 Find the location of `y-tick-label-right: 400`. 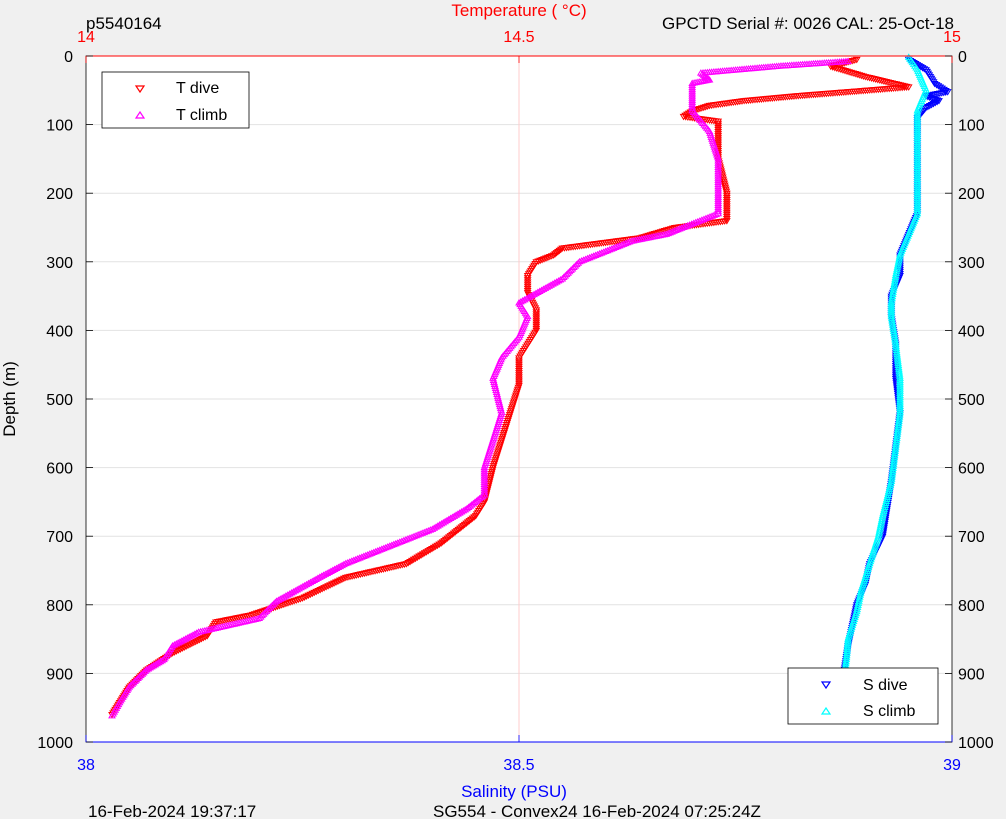

y-tick-label-right: 400 is located at coordinates (971, 331).